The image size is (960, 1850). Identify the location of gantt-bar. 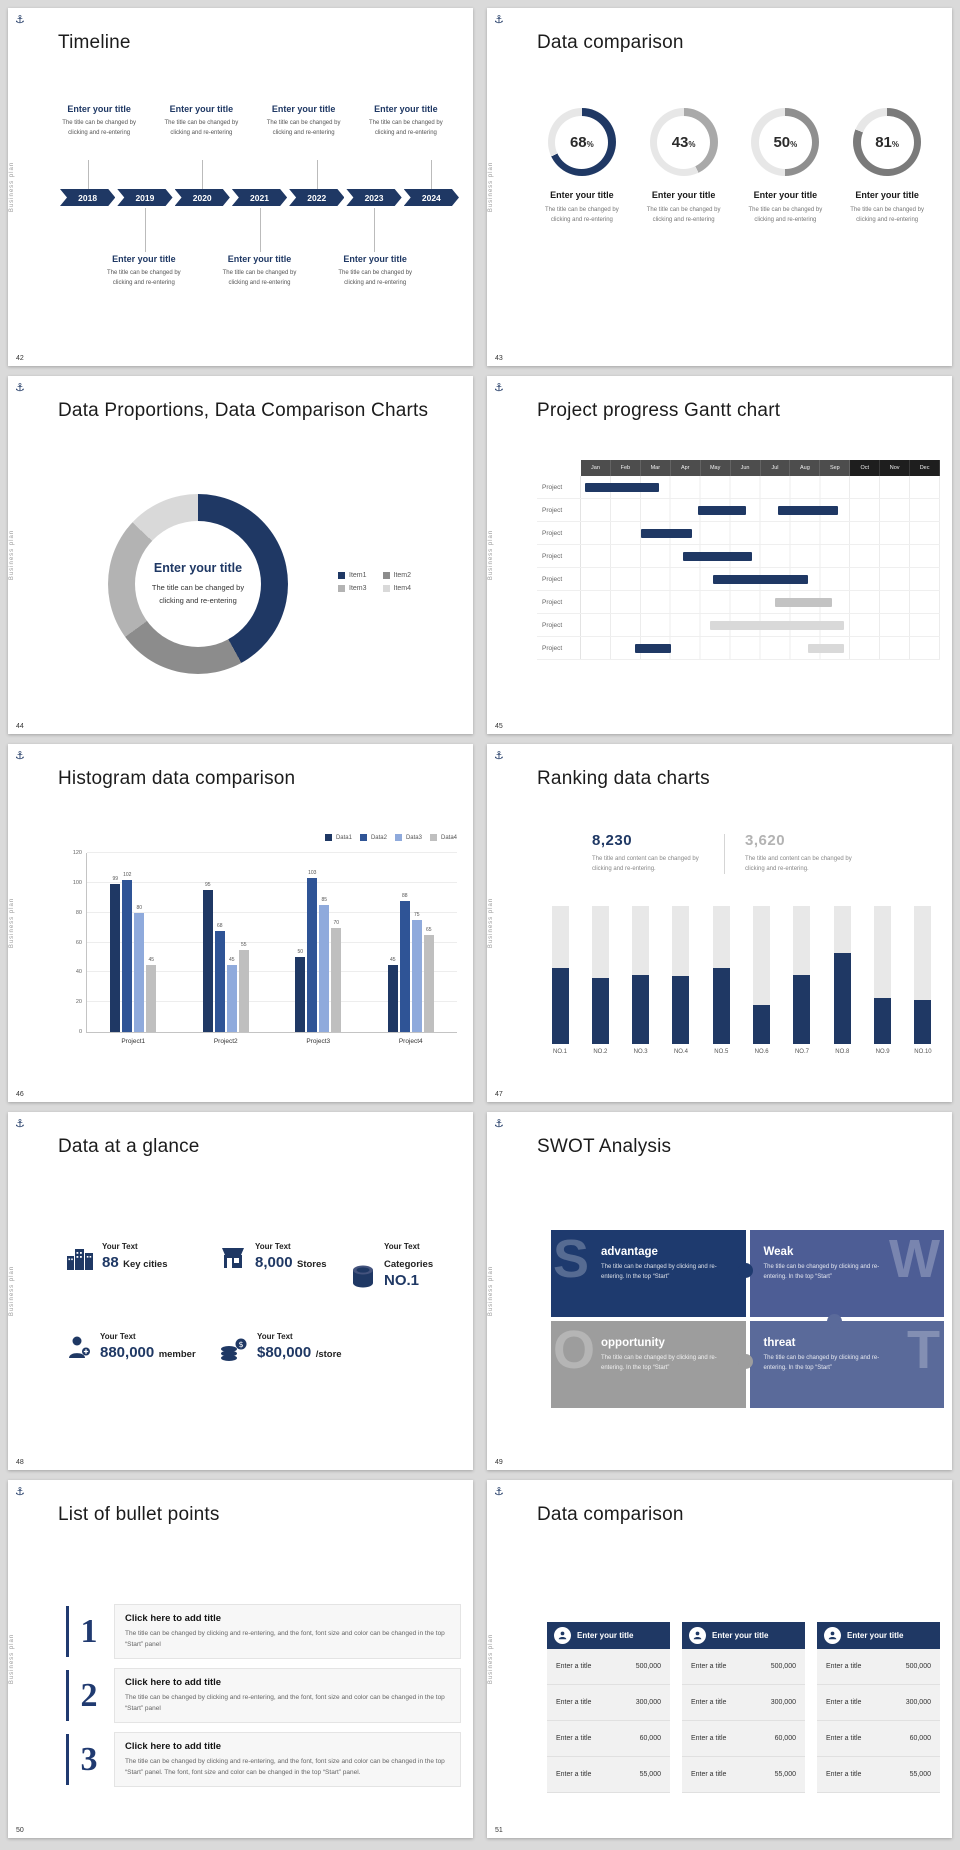
(652, 648).